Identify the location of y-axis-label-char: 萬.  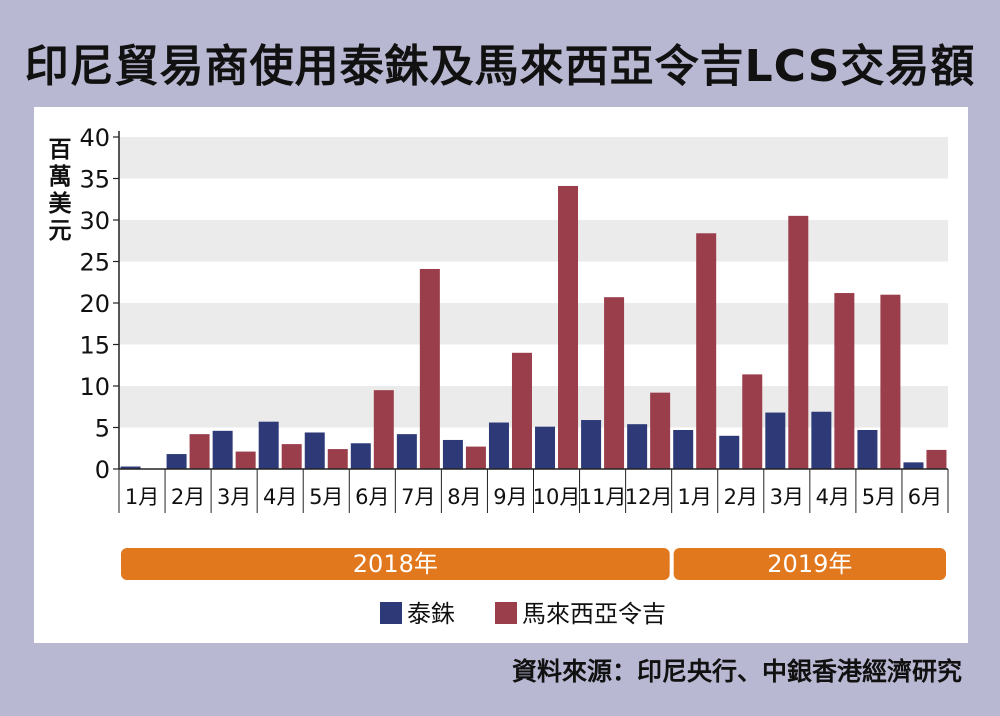
(60, 177).